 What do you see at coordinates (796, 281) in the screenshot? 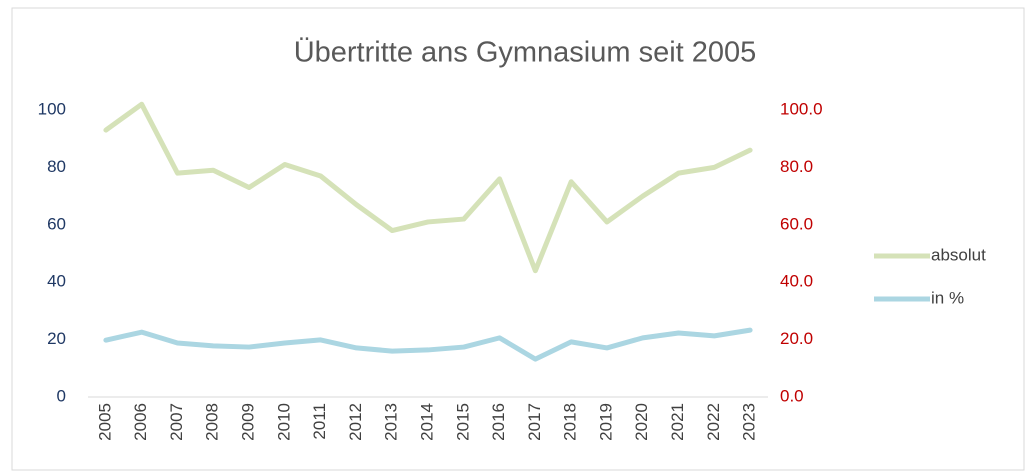
I see `y2-tick-label: 40.0` at bounding box center [796, 281].